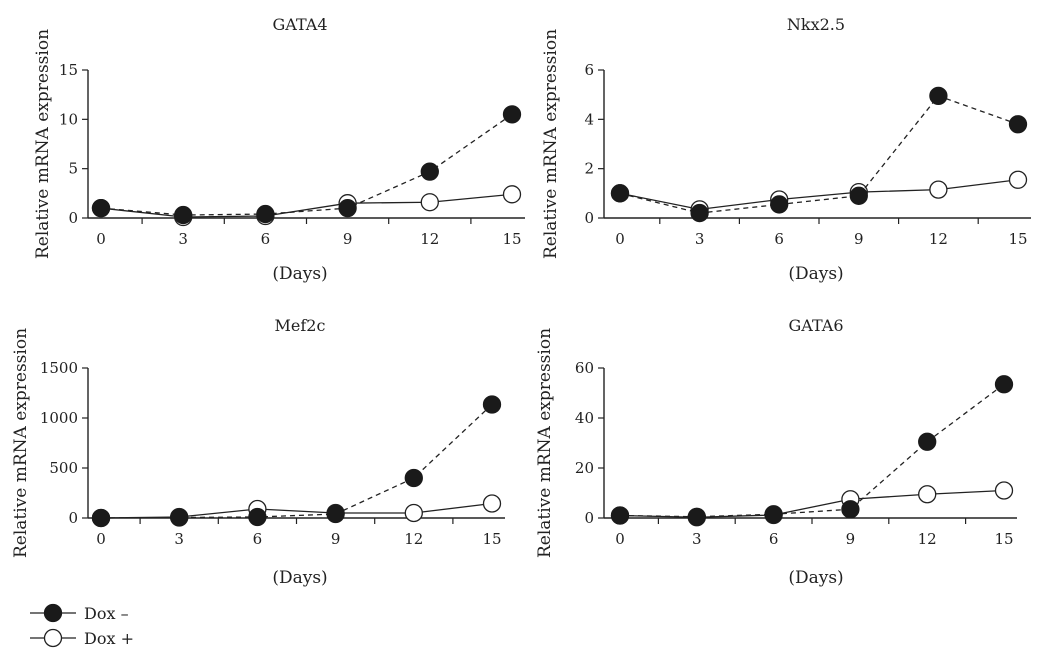 This screenshot has width=1047, height=650. What do you see at coordinates (79, 613) in the screenshot?
I see `legend-item-dox-minus: Dox –` at bounding box center [79, 613].